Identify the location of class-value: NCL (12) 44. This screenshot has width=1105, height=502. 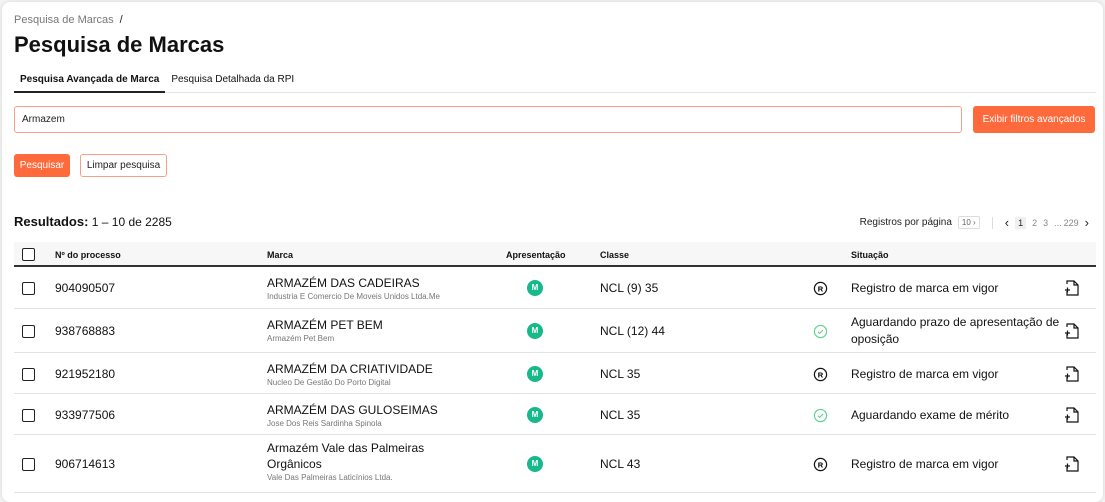
(632, 331).